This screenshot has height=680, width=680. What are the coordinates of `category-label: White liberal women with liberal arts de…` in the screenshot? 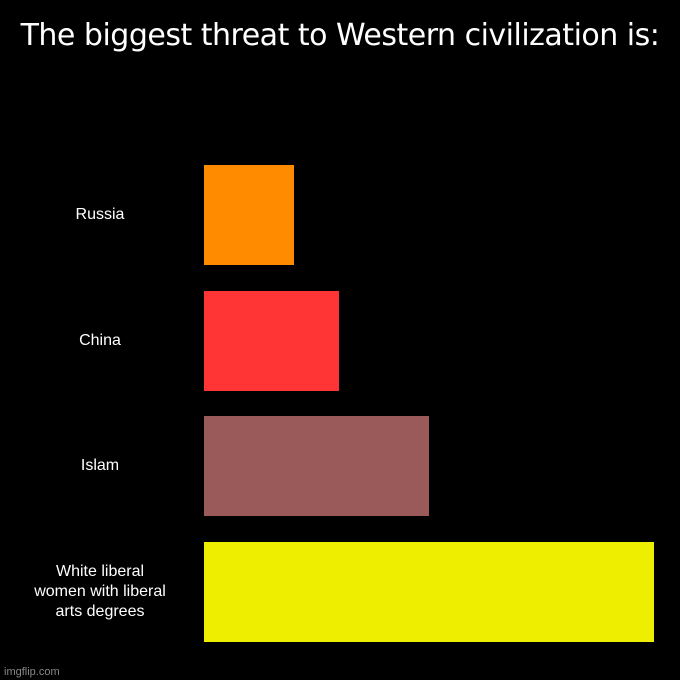 It's located at (100, 591).